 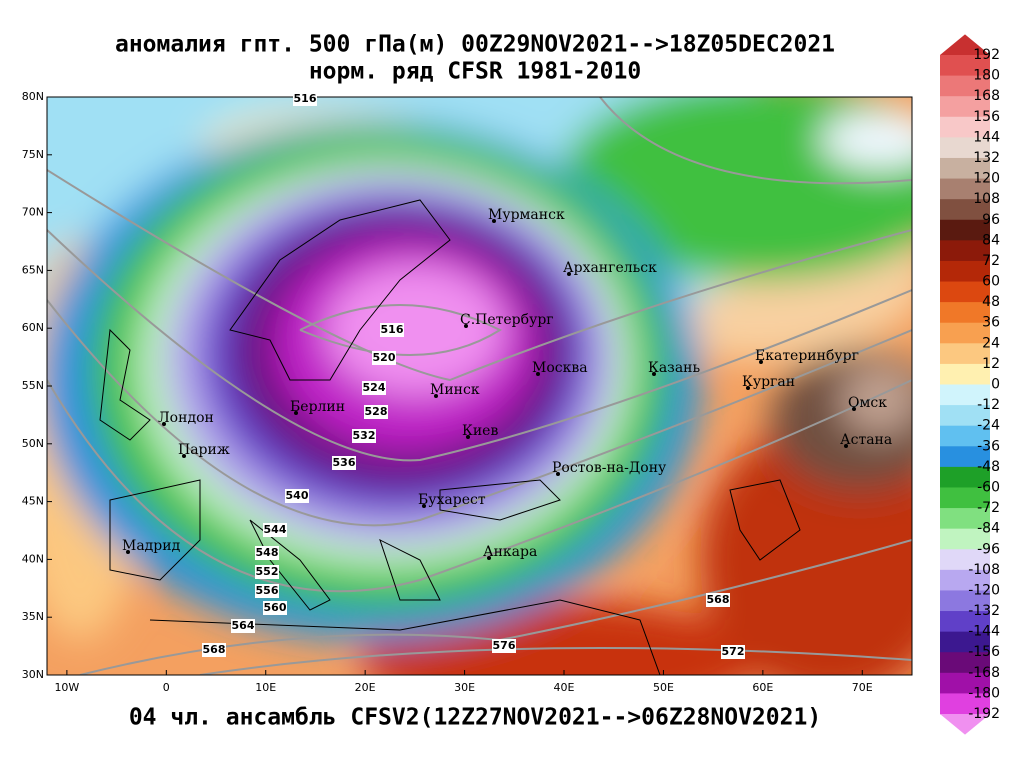 What do you see at coordinates (364, 435) in the screenshot?
I see `contour-label: 532` at bounding box center [364, 435].